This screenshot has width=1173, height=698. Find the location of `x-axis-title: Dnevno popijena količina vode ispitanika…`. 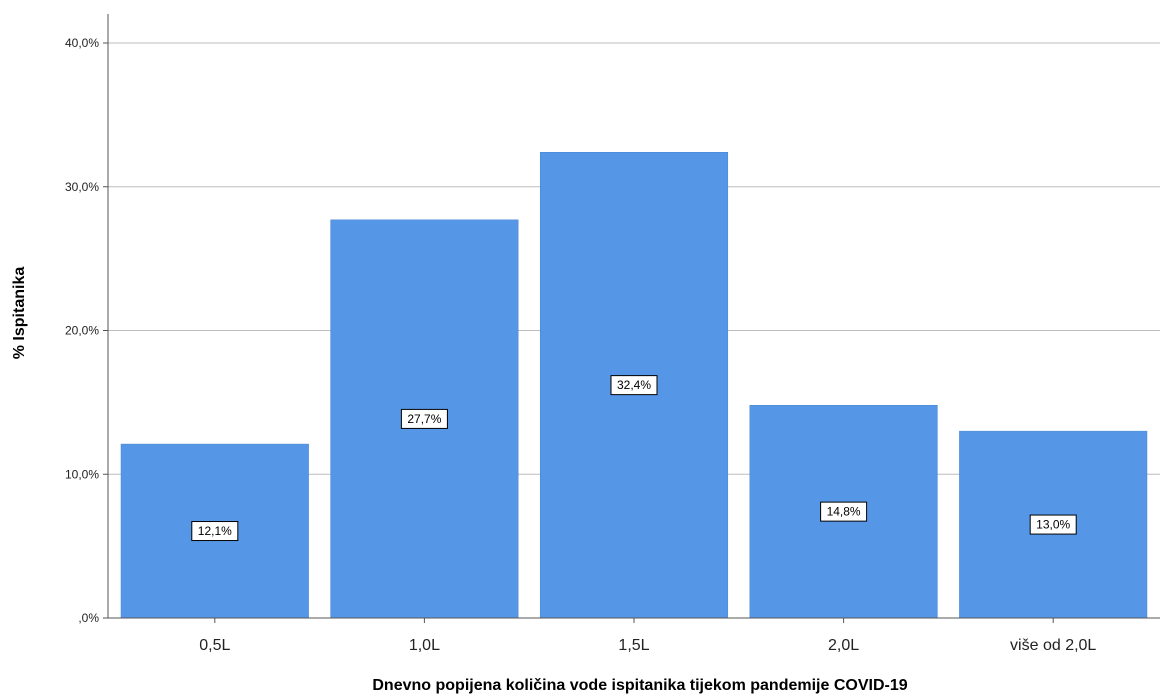

x-axis-title: Dnevno popijena količina vode ispitanika… is located at coordinates (639, 685).